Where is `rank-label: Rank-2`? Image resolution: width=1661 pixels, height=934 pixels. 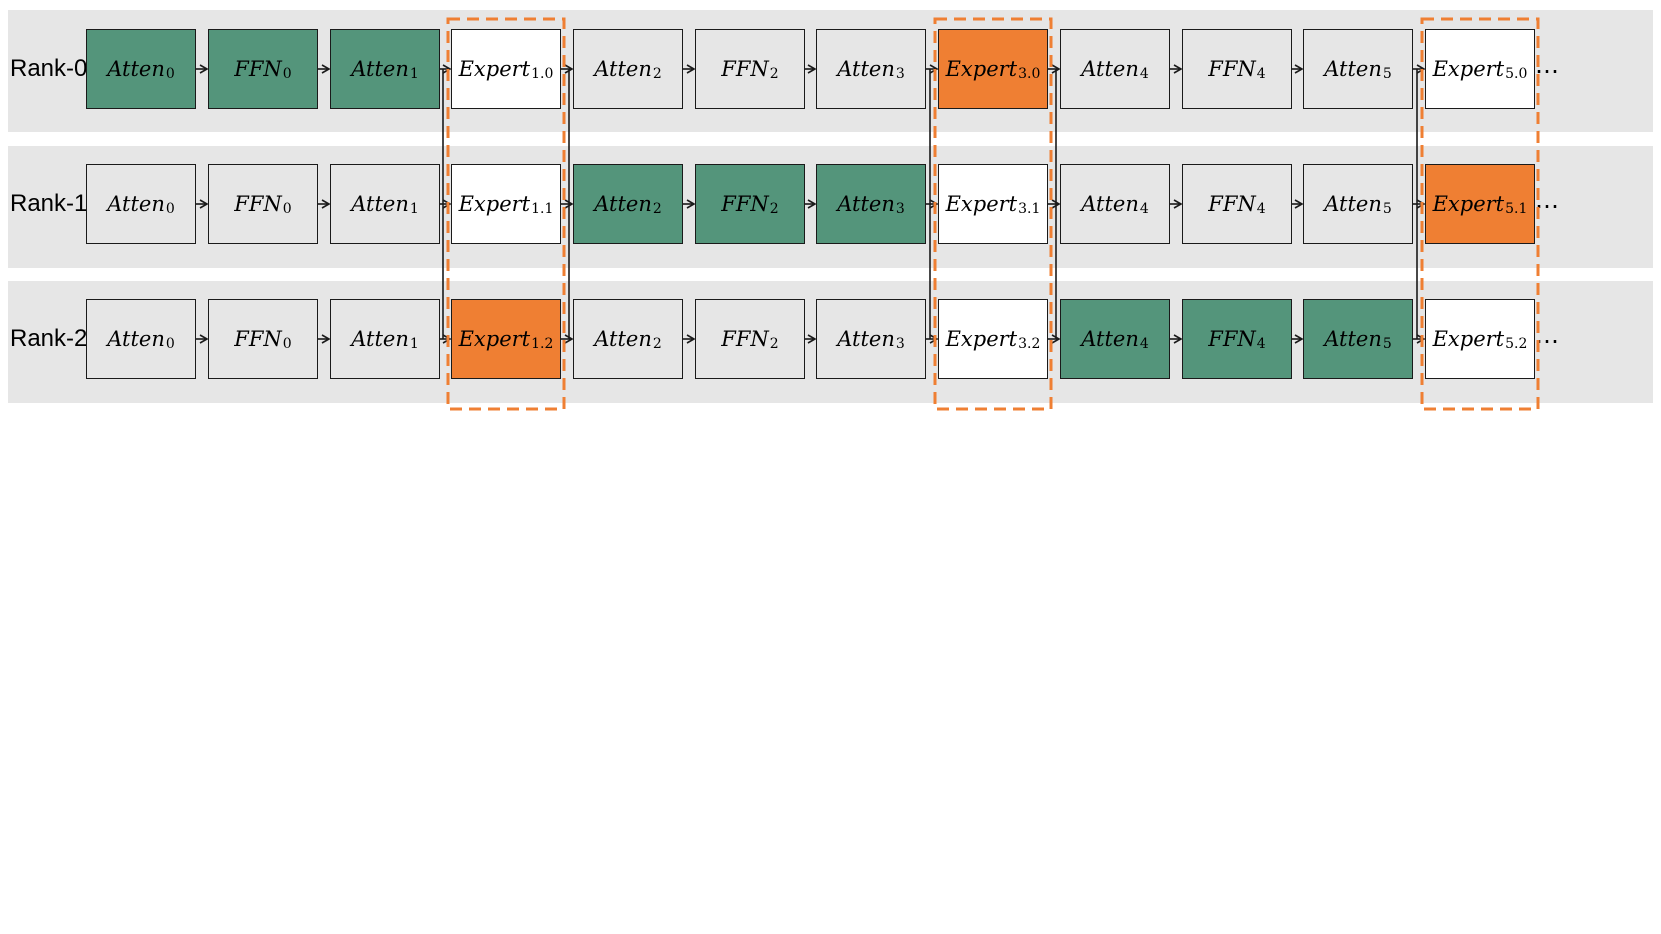
rank-label: Rank-2 is located at coordinates (49, 338).